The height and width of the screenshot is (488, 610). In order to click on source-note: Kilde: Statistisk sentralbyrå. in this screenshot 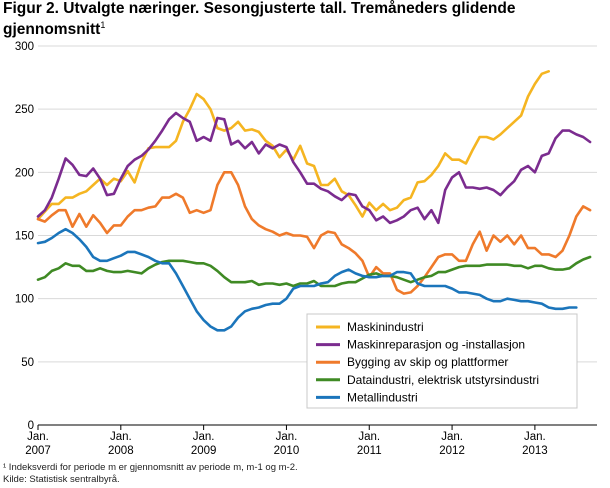, I will do `click(61, 479)`.